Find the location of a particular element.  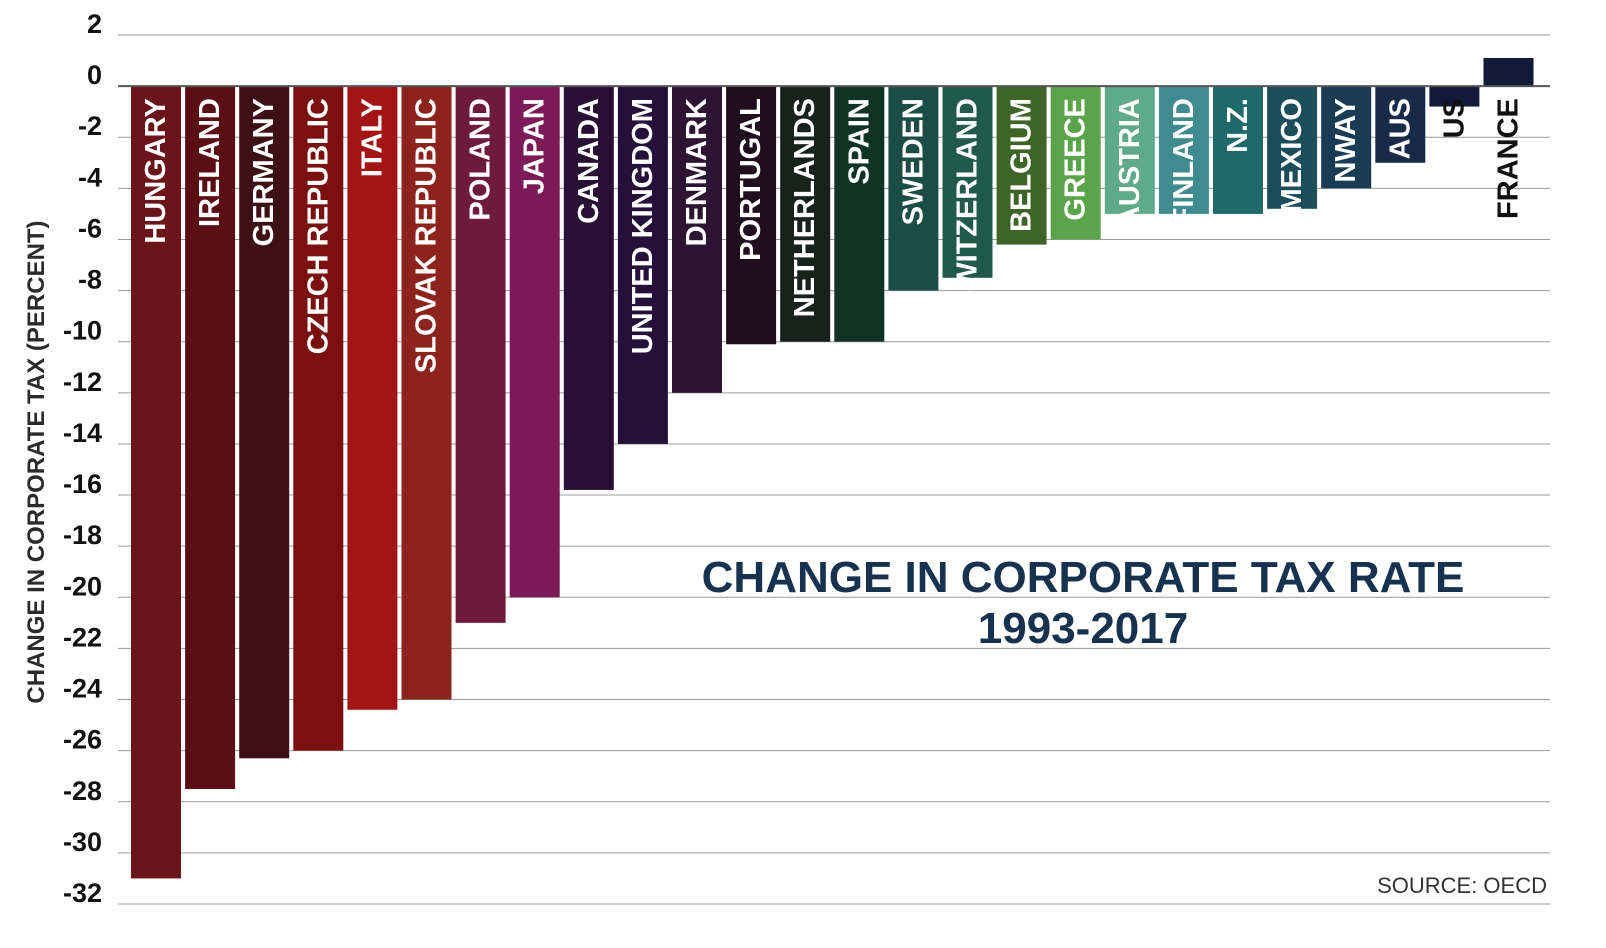

bar-label: NWAY is located at coordinates (1346, 140).